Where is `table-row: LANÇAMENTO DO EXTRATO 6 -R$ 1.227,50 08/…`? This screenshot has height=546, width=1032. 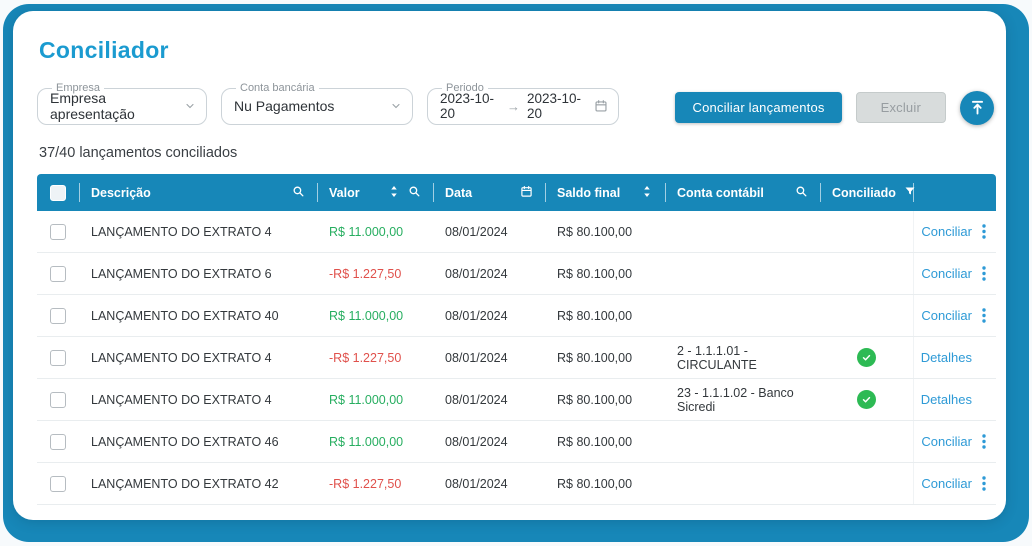 table-row: LANÇAMENTO DO EXTRATO 6 -R$ 1.227,50 08/… is located at coordinates (516, 274).